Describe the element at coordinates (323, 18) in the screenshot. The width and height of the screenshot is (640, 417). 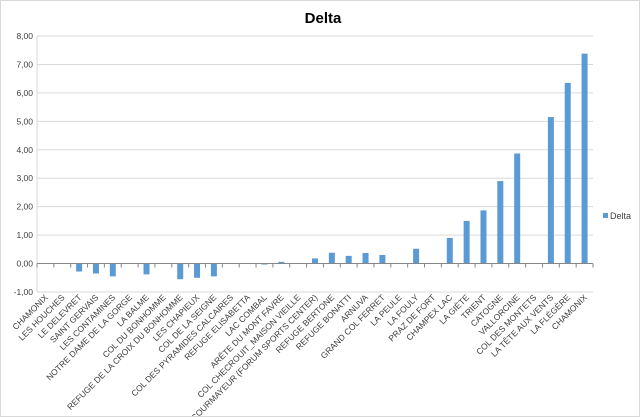
I see `chart-title: Delta` at that location.